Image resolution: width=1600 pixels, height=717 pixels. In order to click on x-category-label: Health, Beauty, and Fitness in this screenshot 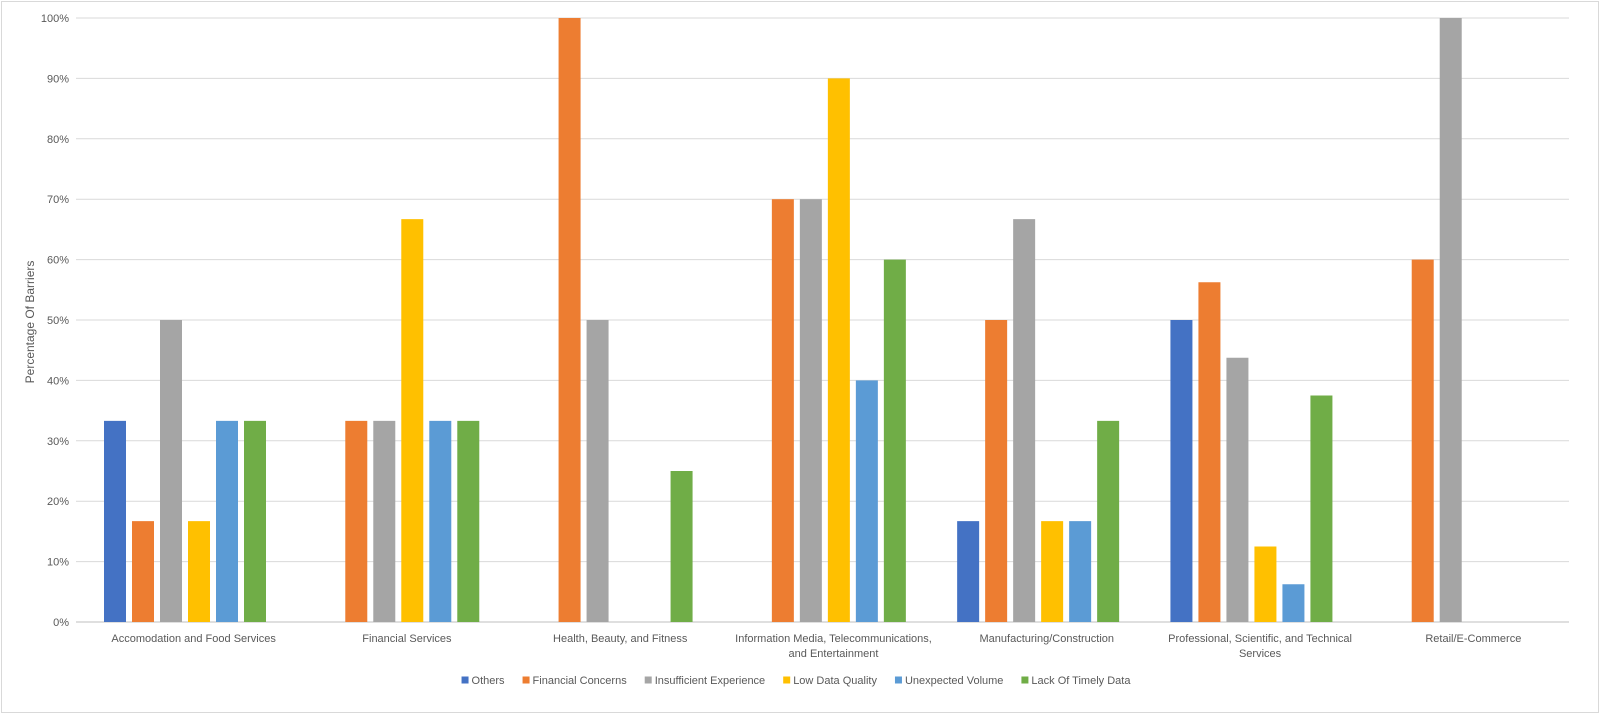, I will do `click(620, 639)`.